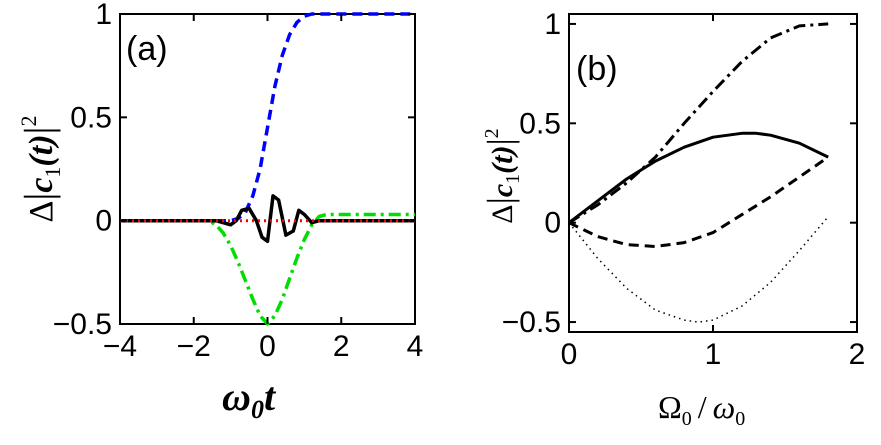 The image size is (881, 445). Describe the element at coordinates (147, 49) in the screenshot. I see `panel-a-label: (a)` at that location.